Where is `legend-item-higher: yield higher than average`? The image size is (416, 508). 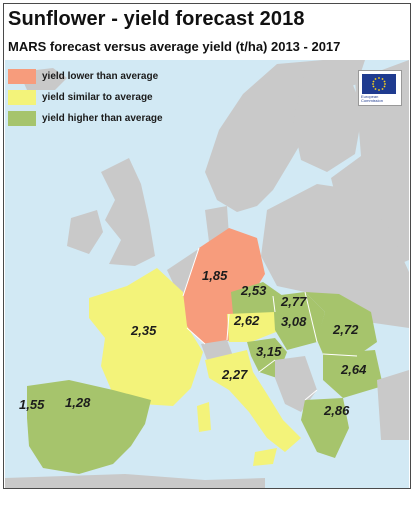
legend-item-higher: yield higher than average is located at coordinates (85, 118).